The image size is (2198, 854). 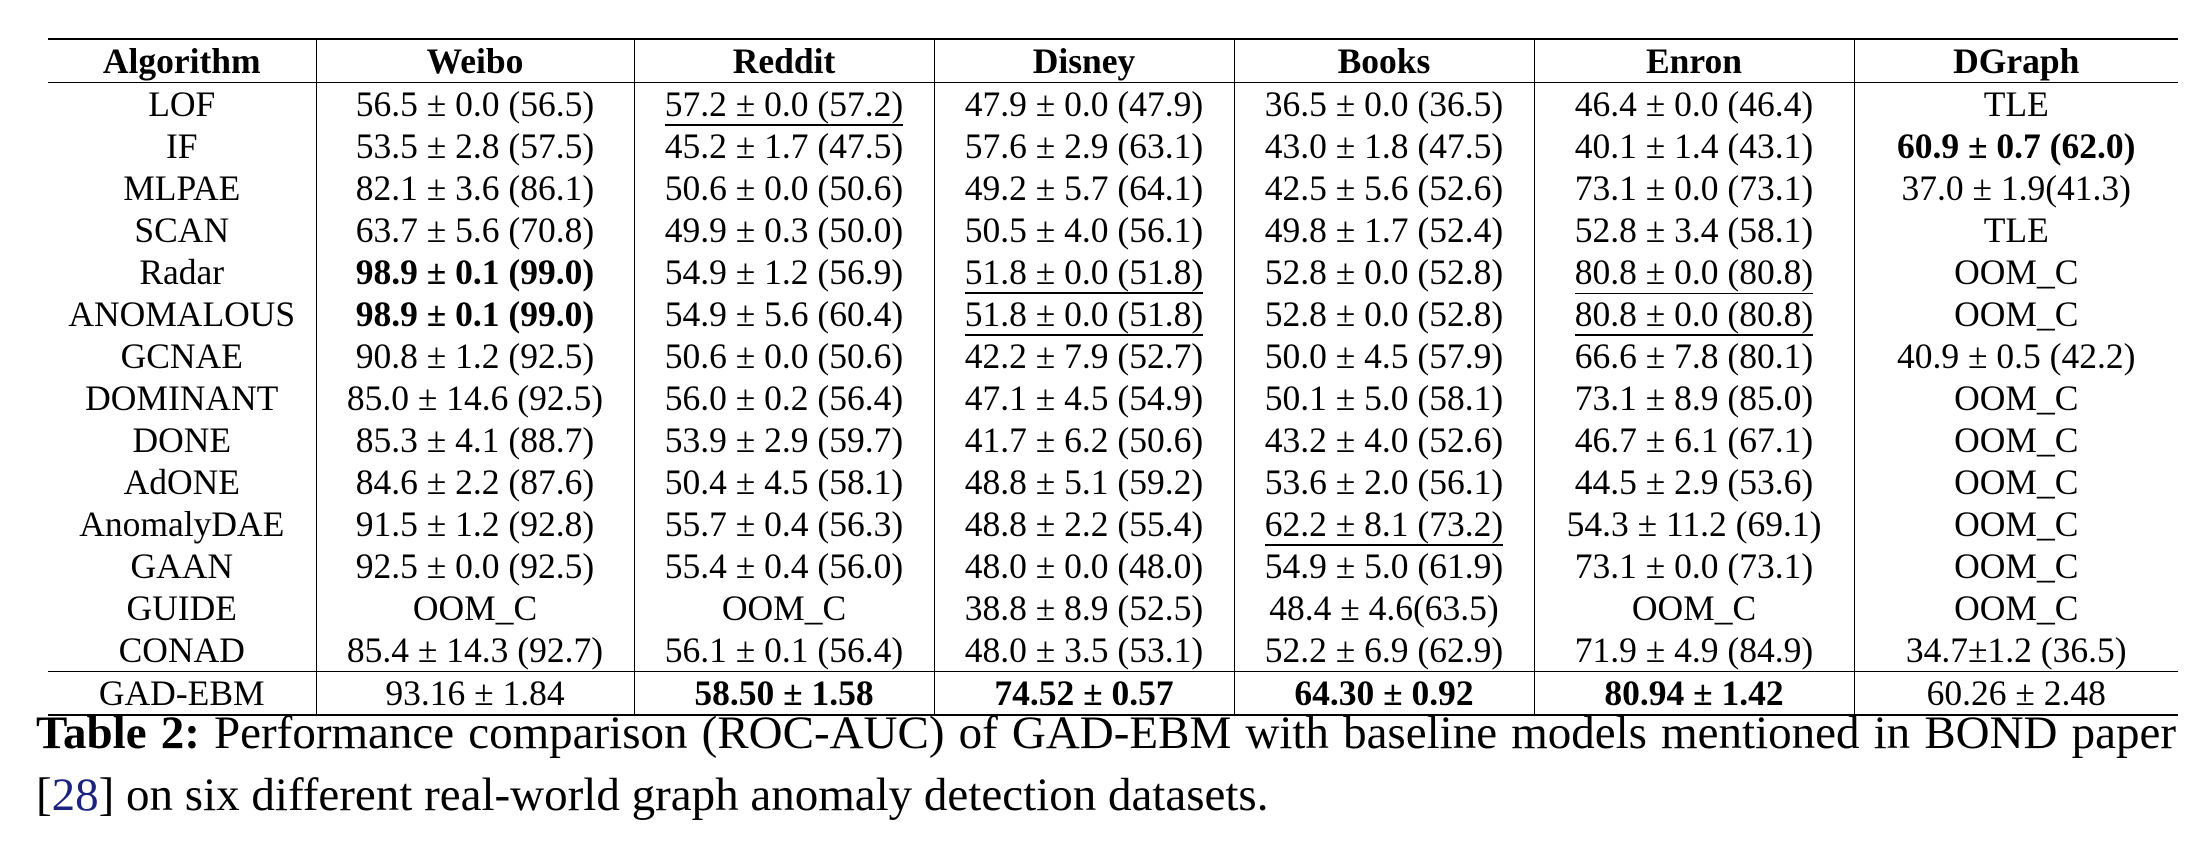 I want to click on score-cell: 57.6 ± 2.9 (63.1), so click(x=1083, y=146).